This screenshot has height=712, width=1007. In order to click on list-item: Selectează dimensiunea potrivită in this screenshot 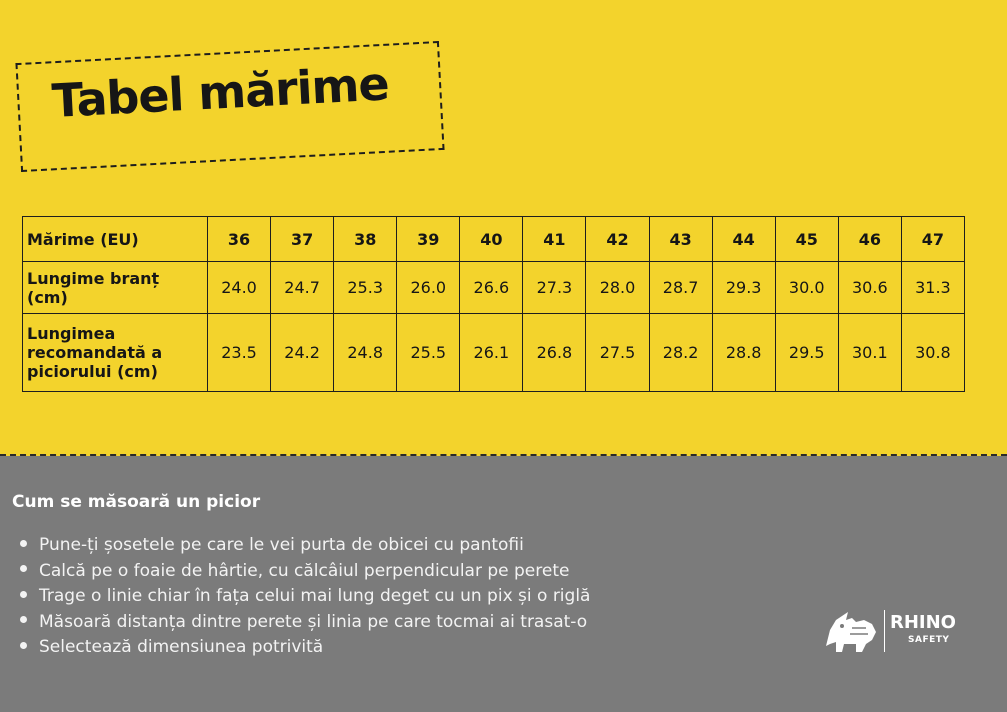, I will do `click(305, 648)`.